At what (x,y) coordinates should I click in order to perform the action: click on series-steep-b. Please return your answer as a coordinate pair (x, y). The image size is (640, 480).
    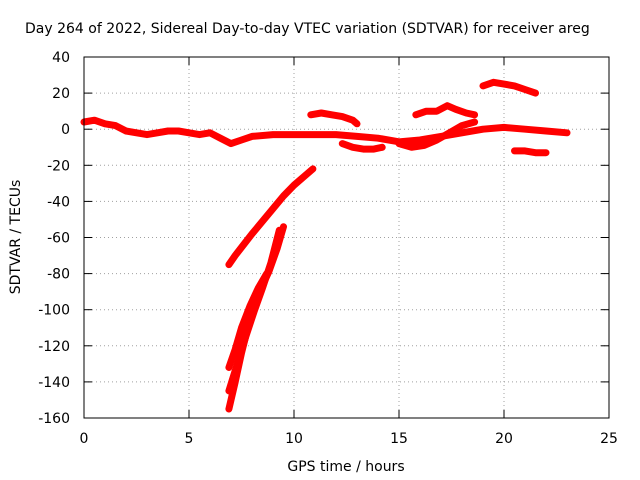
    Looking at the image, I should click on (254, 310).